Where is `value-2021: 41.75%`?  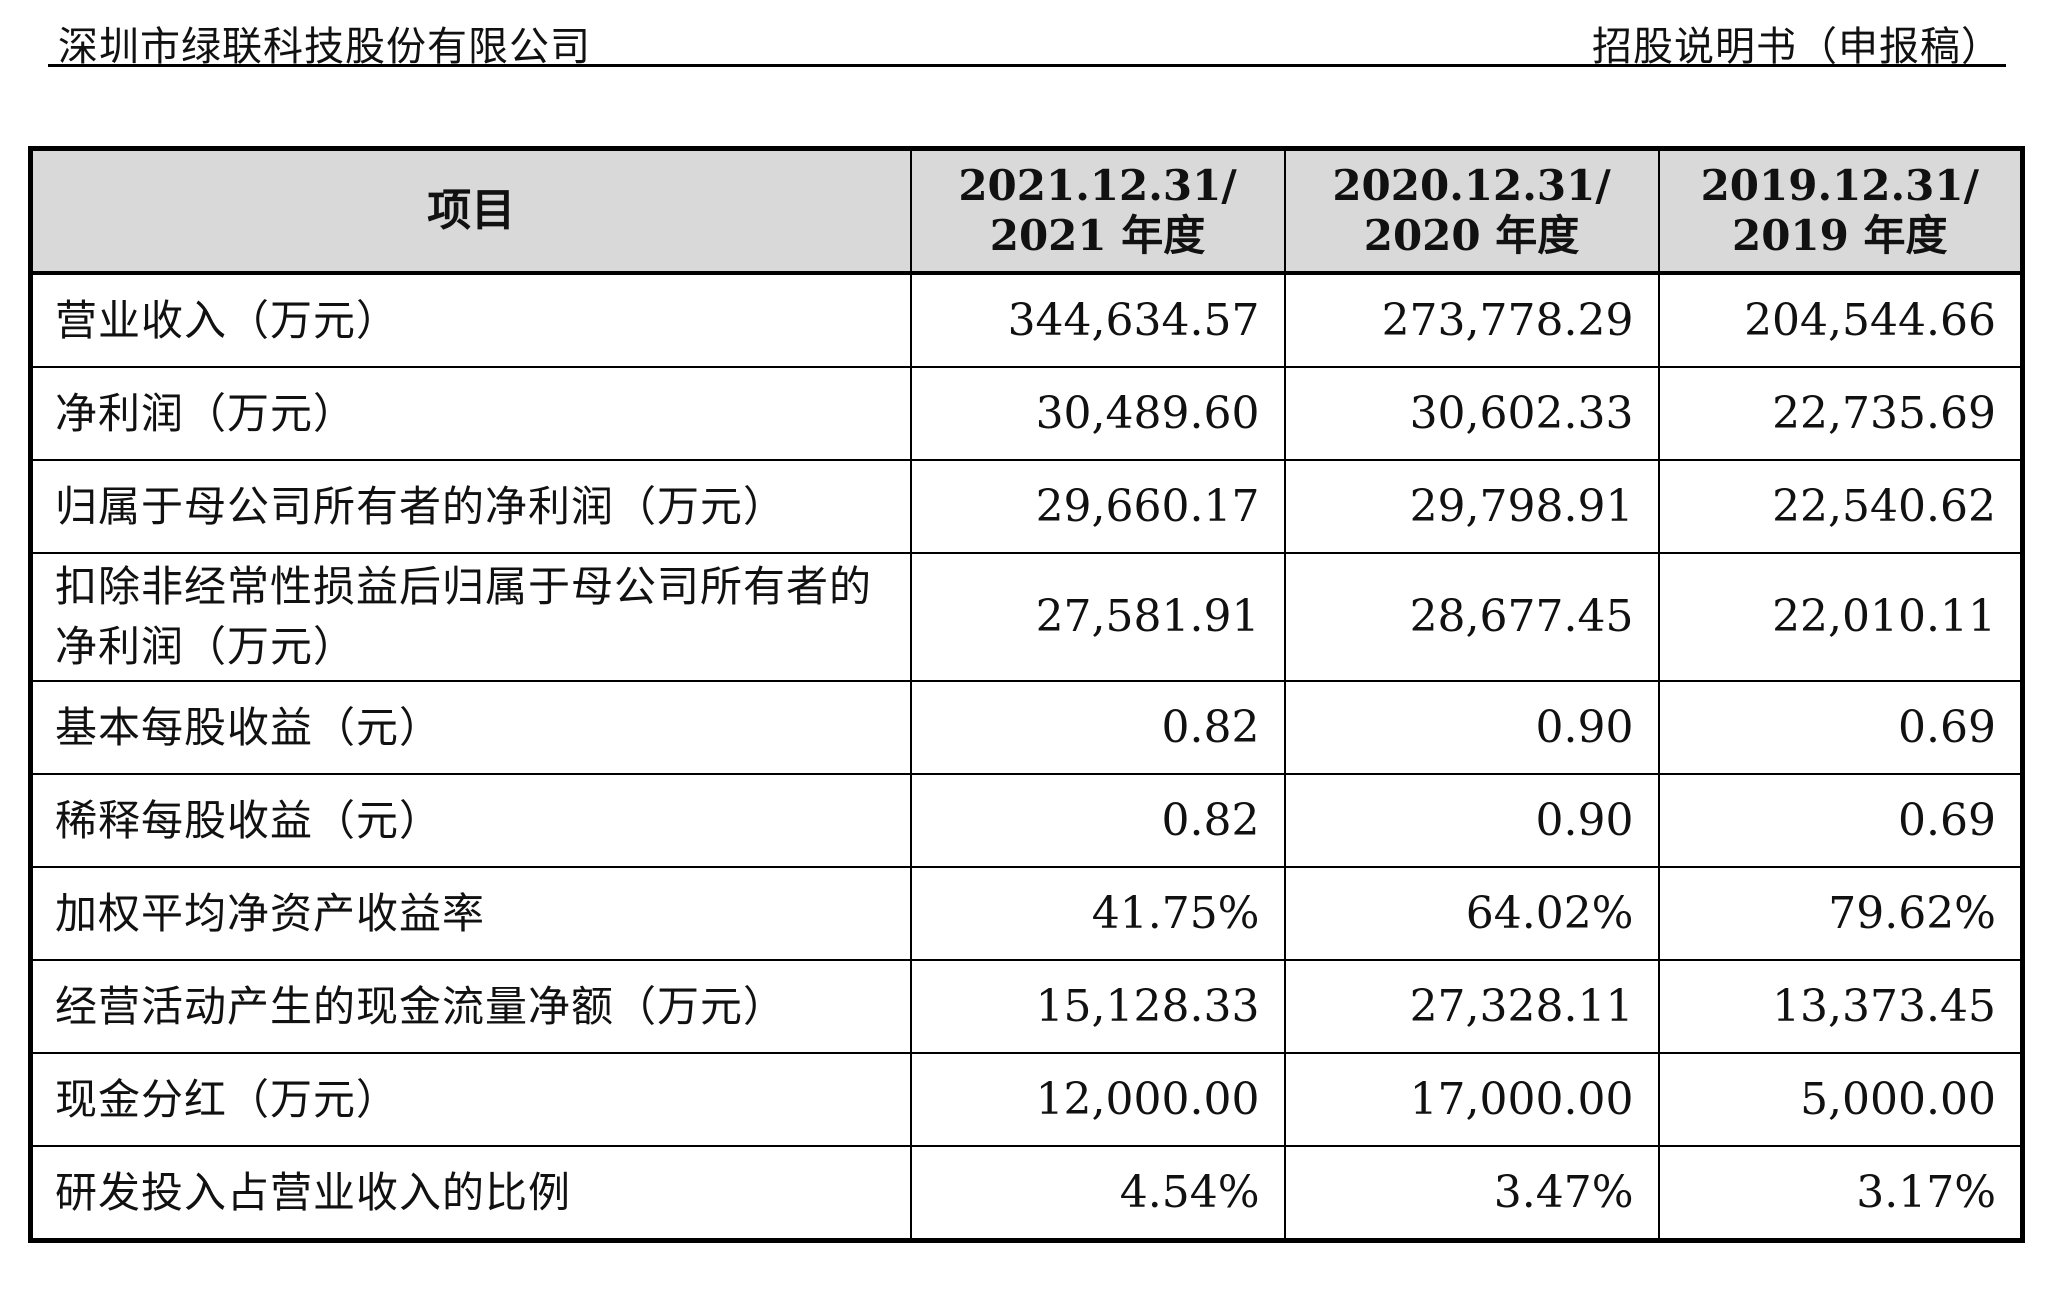 value-2021: 41.75% is located at coordinates (1097, 913).